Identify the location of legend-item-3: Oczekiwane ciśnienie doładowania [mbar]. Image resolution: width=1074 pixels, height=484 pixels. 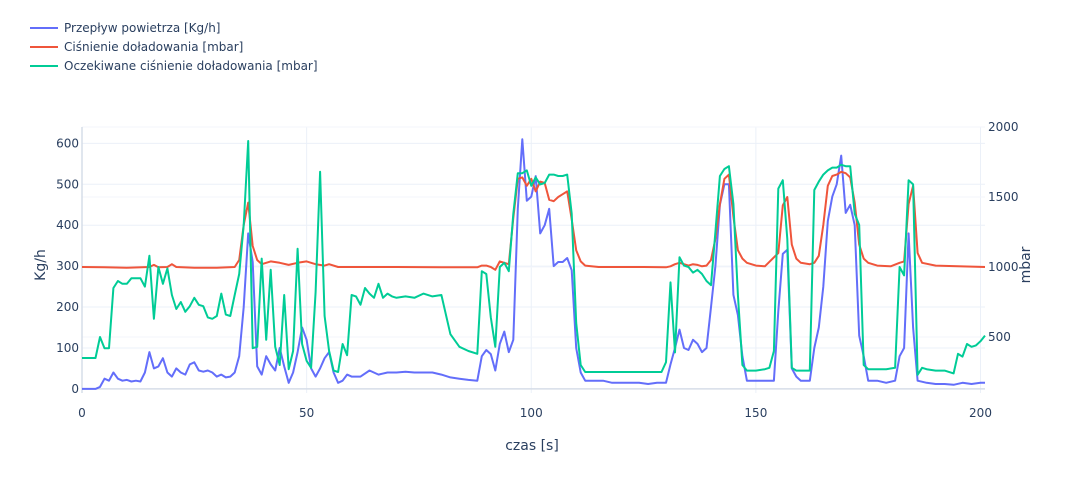
(174, 66).